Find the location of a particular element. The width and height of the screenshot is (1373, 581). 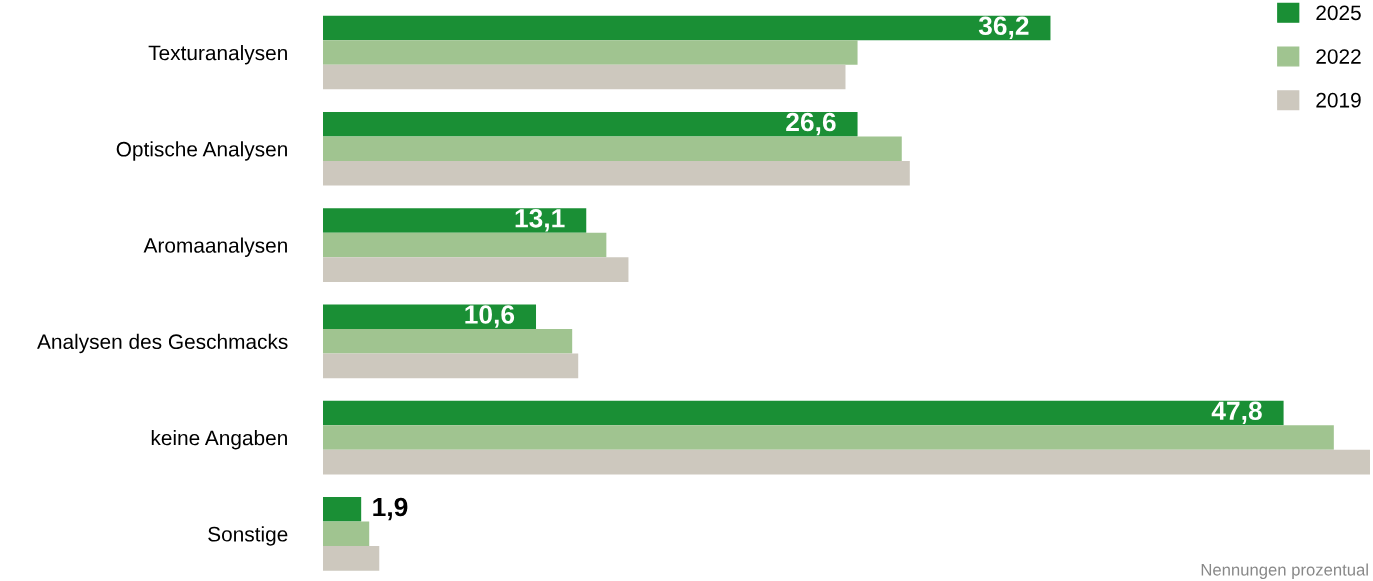

legend-label: 2022 is located at coordinates (1338, 56).